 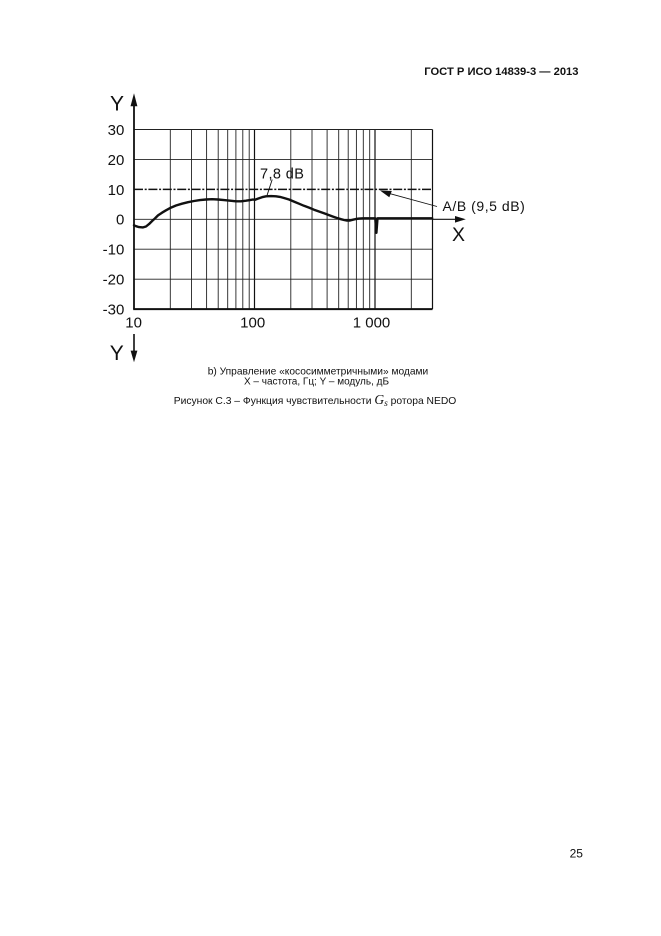 What do you see at coordinates (318, 371) in the screenshot?
I see `svg-text:b) Управление «кососимметричны: b) Управление «кососимметричными» модами` at bounding box center [318, 371].